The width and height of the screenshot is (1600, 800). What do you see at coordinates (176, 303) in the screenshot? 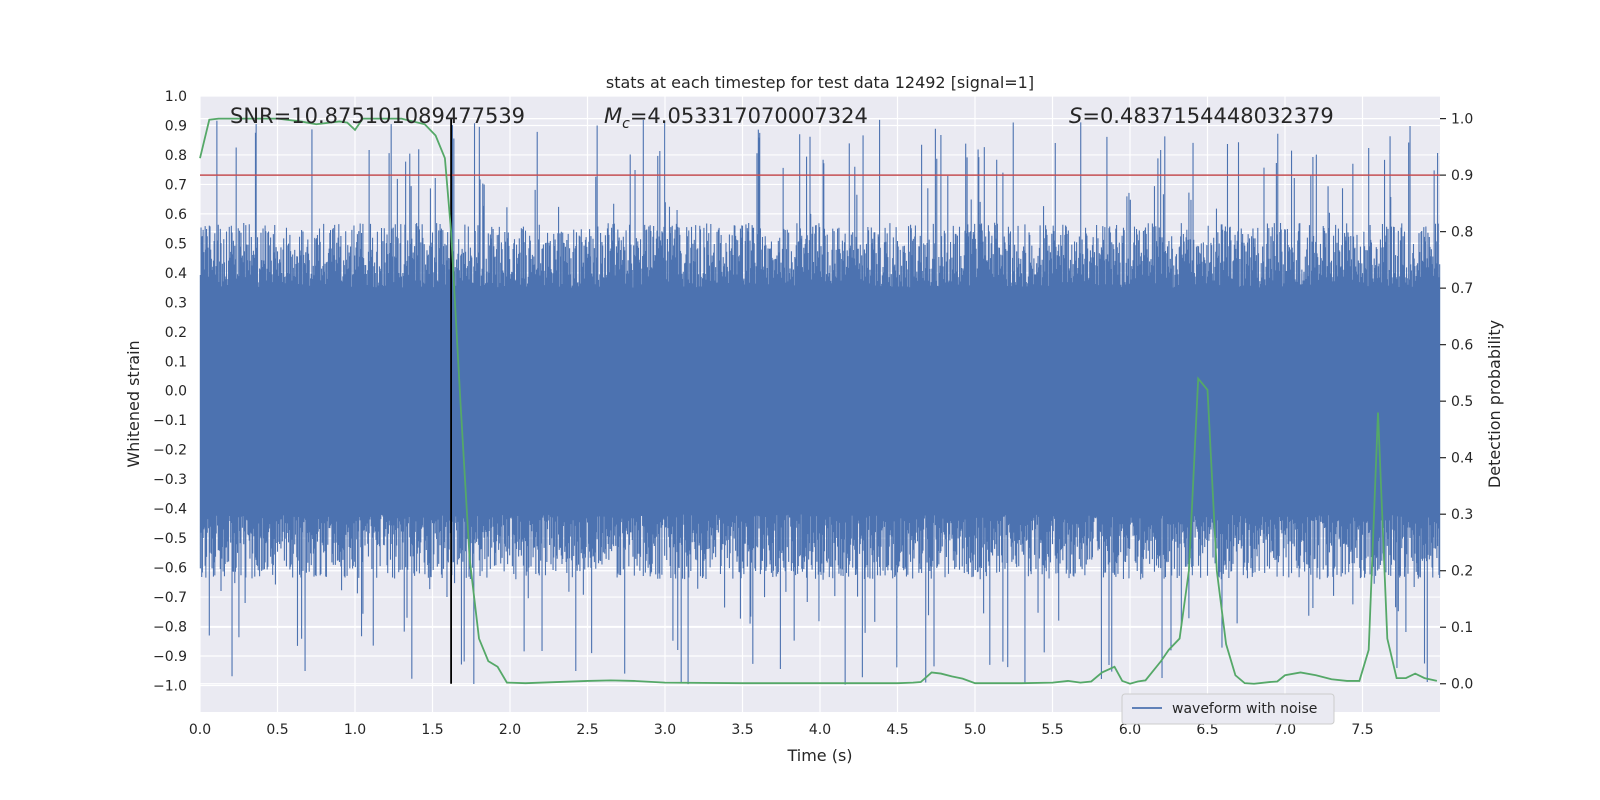
I see `left-y-tick-label: 0.3` at bounding box center [176, 303].